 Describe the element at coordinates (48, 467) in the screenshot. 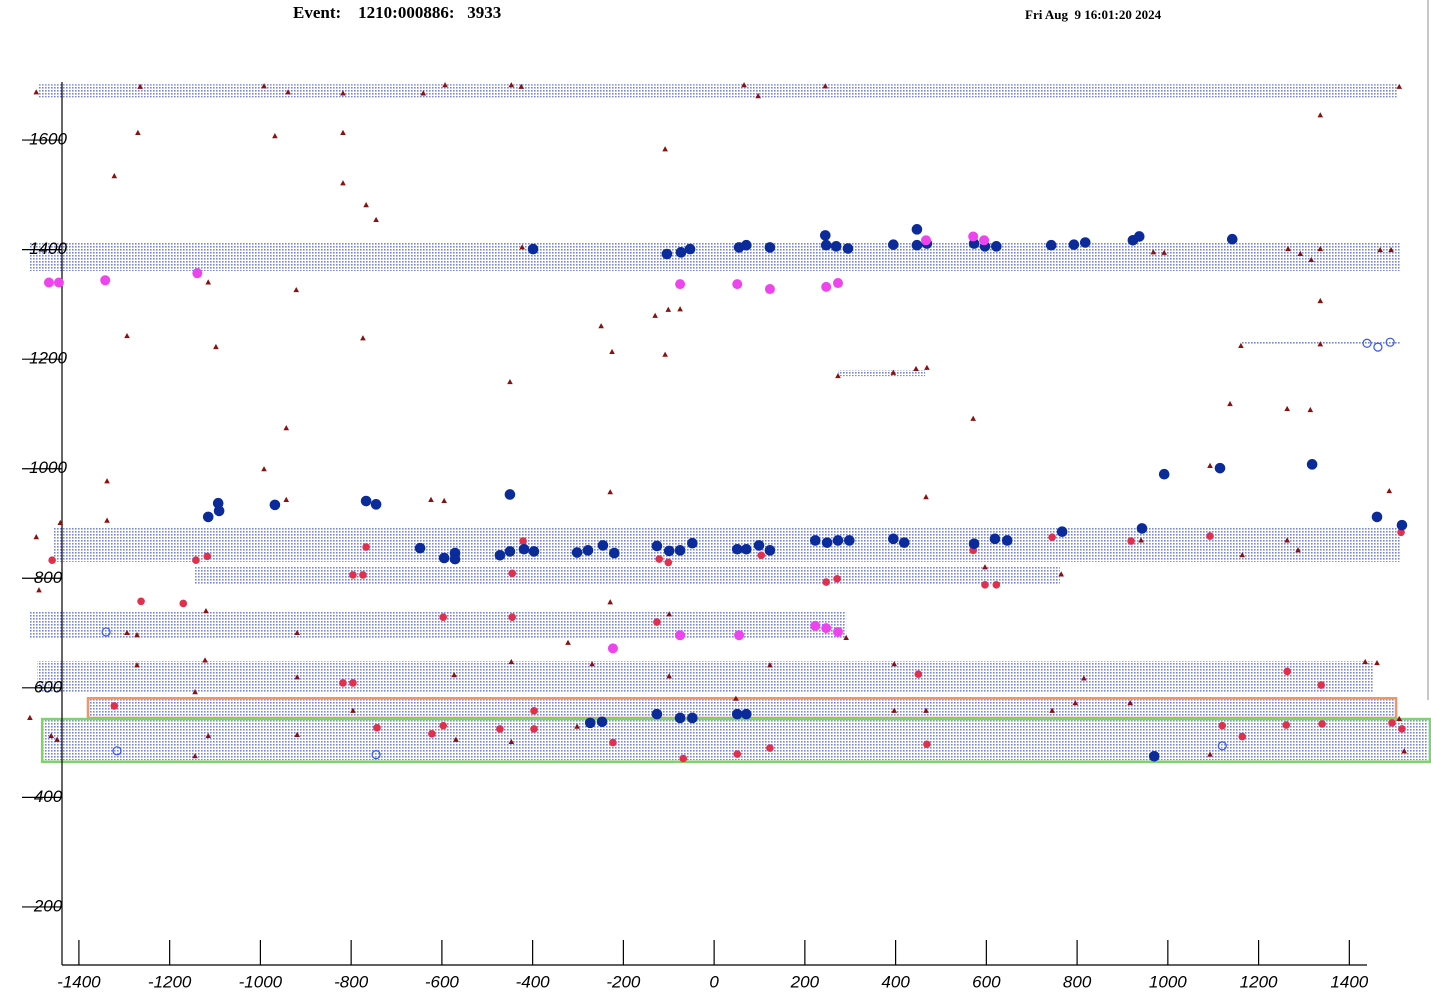

I see `y-tick-label: 1000` at that location.